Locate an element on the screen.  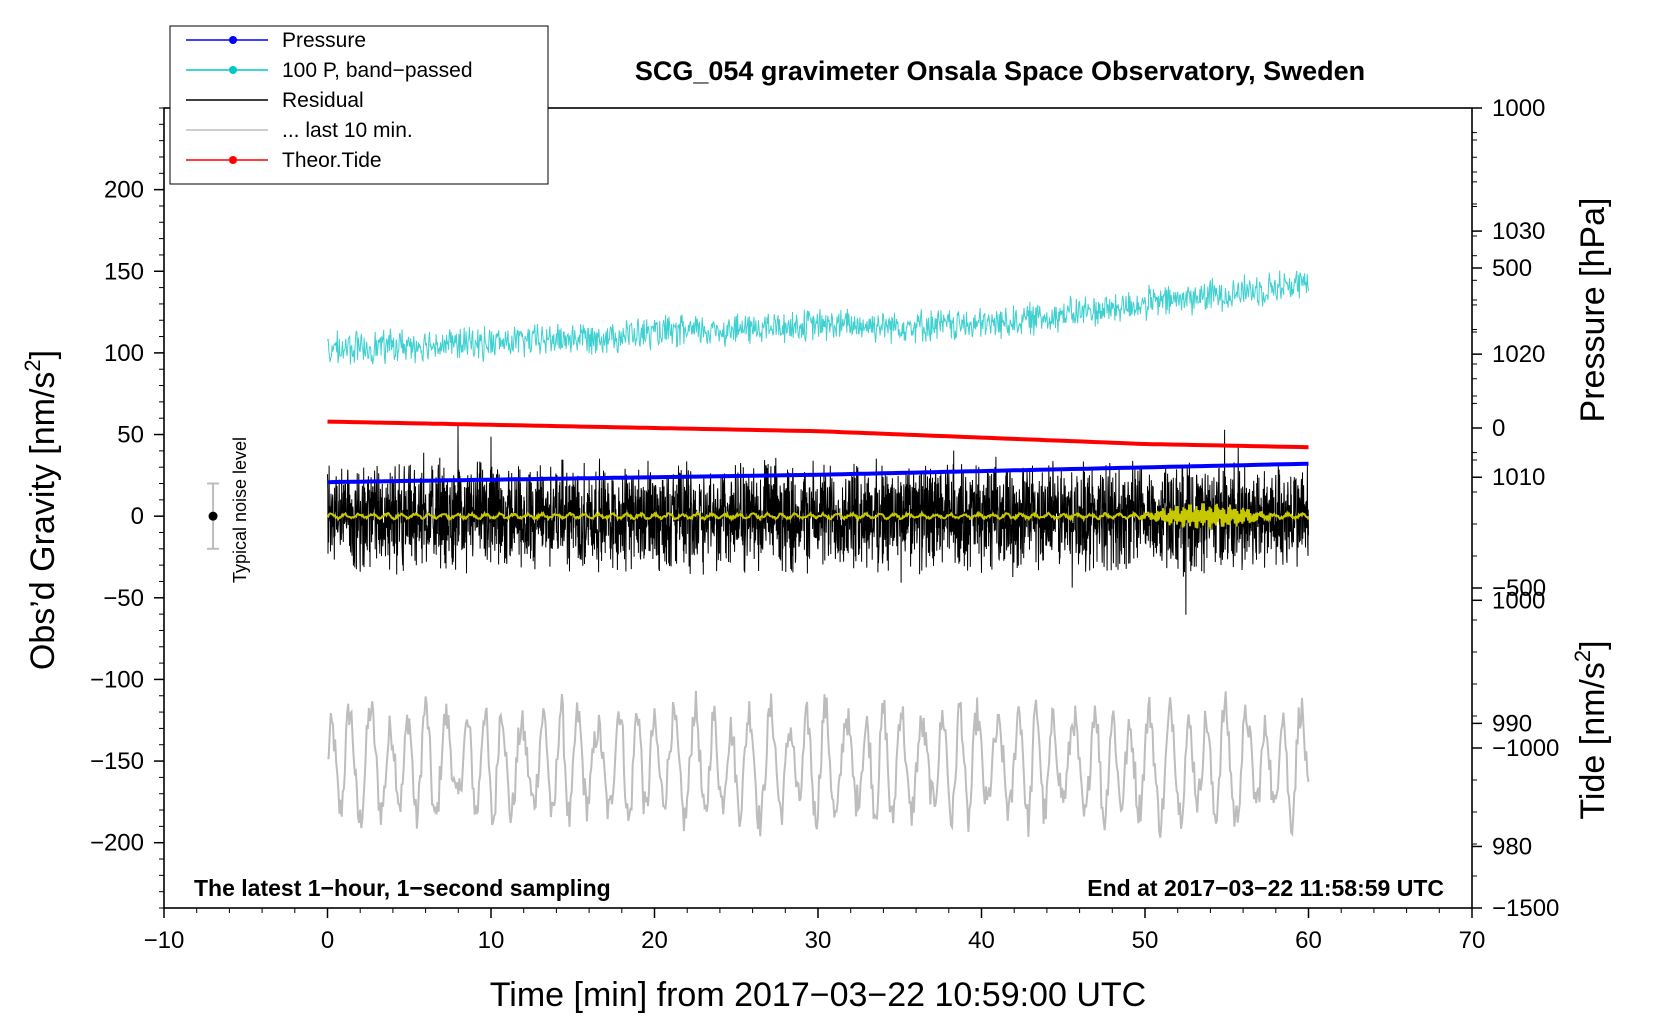
tide-tick-label: −500 is located at coordinates (1519, 588).